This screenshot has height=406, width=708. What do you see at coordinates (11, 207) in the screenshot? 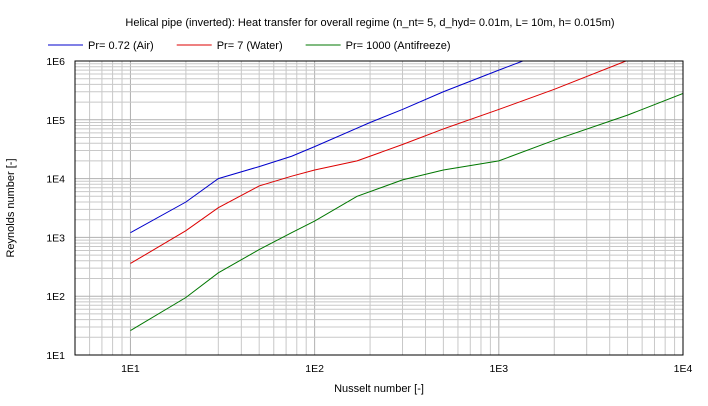
I see `y-axis-label: Reynolds number [-]` at bounding box center [11, 207].